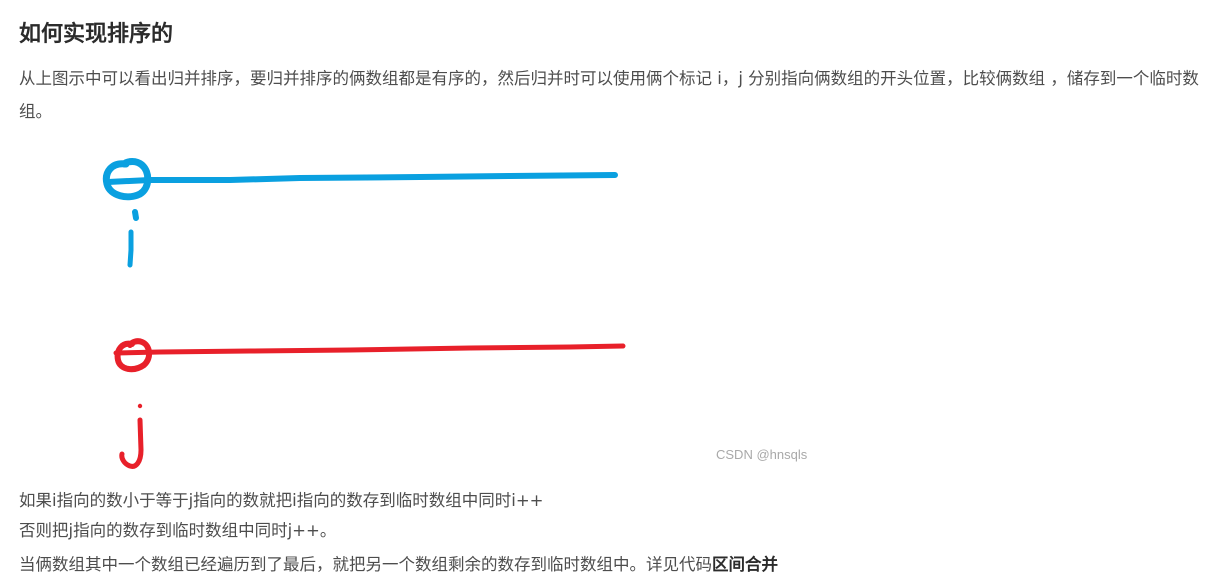 The height and width of the screenshot is (586, 1228). What do you see at coordinates (131, 443) in the screenshot?
I see `pointer-j-hook` at bounding box center [131, 443].